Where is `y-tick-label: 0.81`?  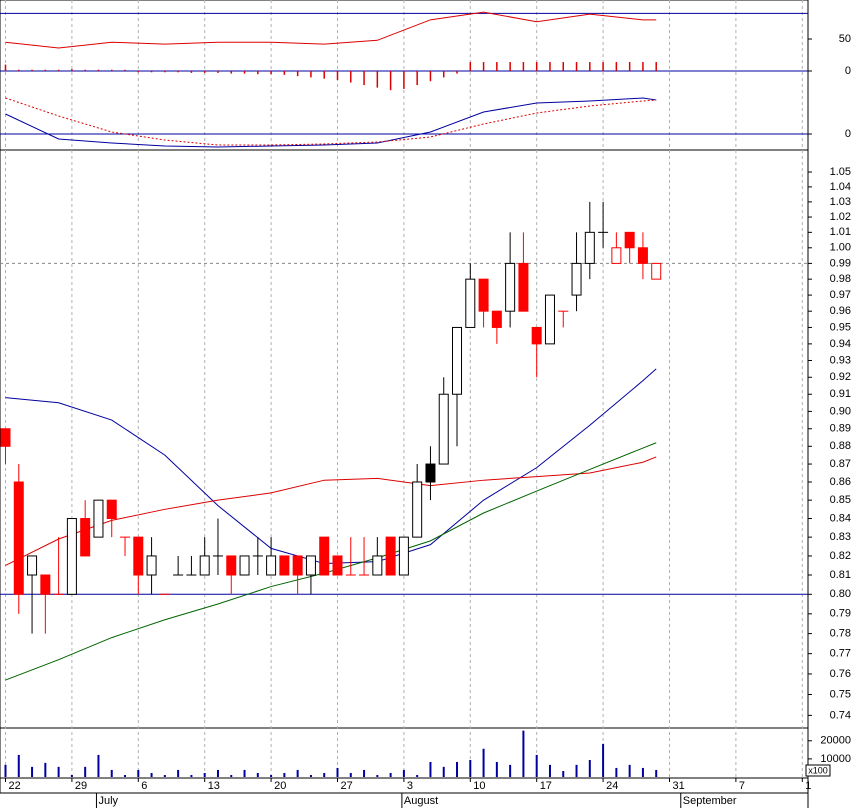 y-tick-label: 0.81 is located at coordinates (840, 575).